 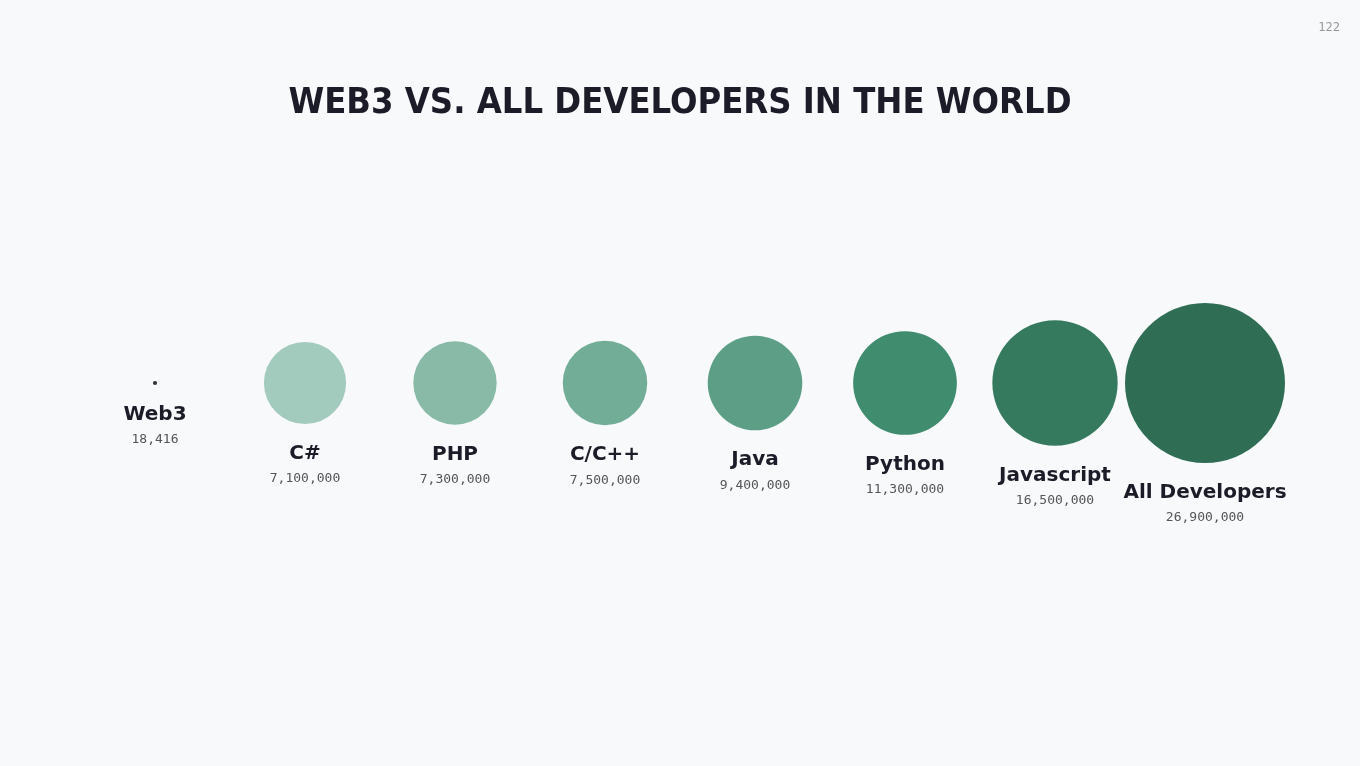 I want to click on data-label: 11,300,000, so click(x=905, y=489).